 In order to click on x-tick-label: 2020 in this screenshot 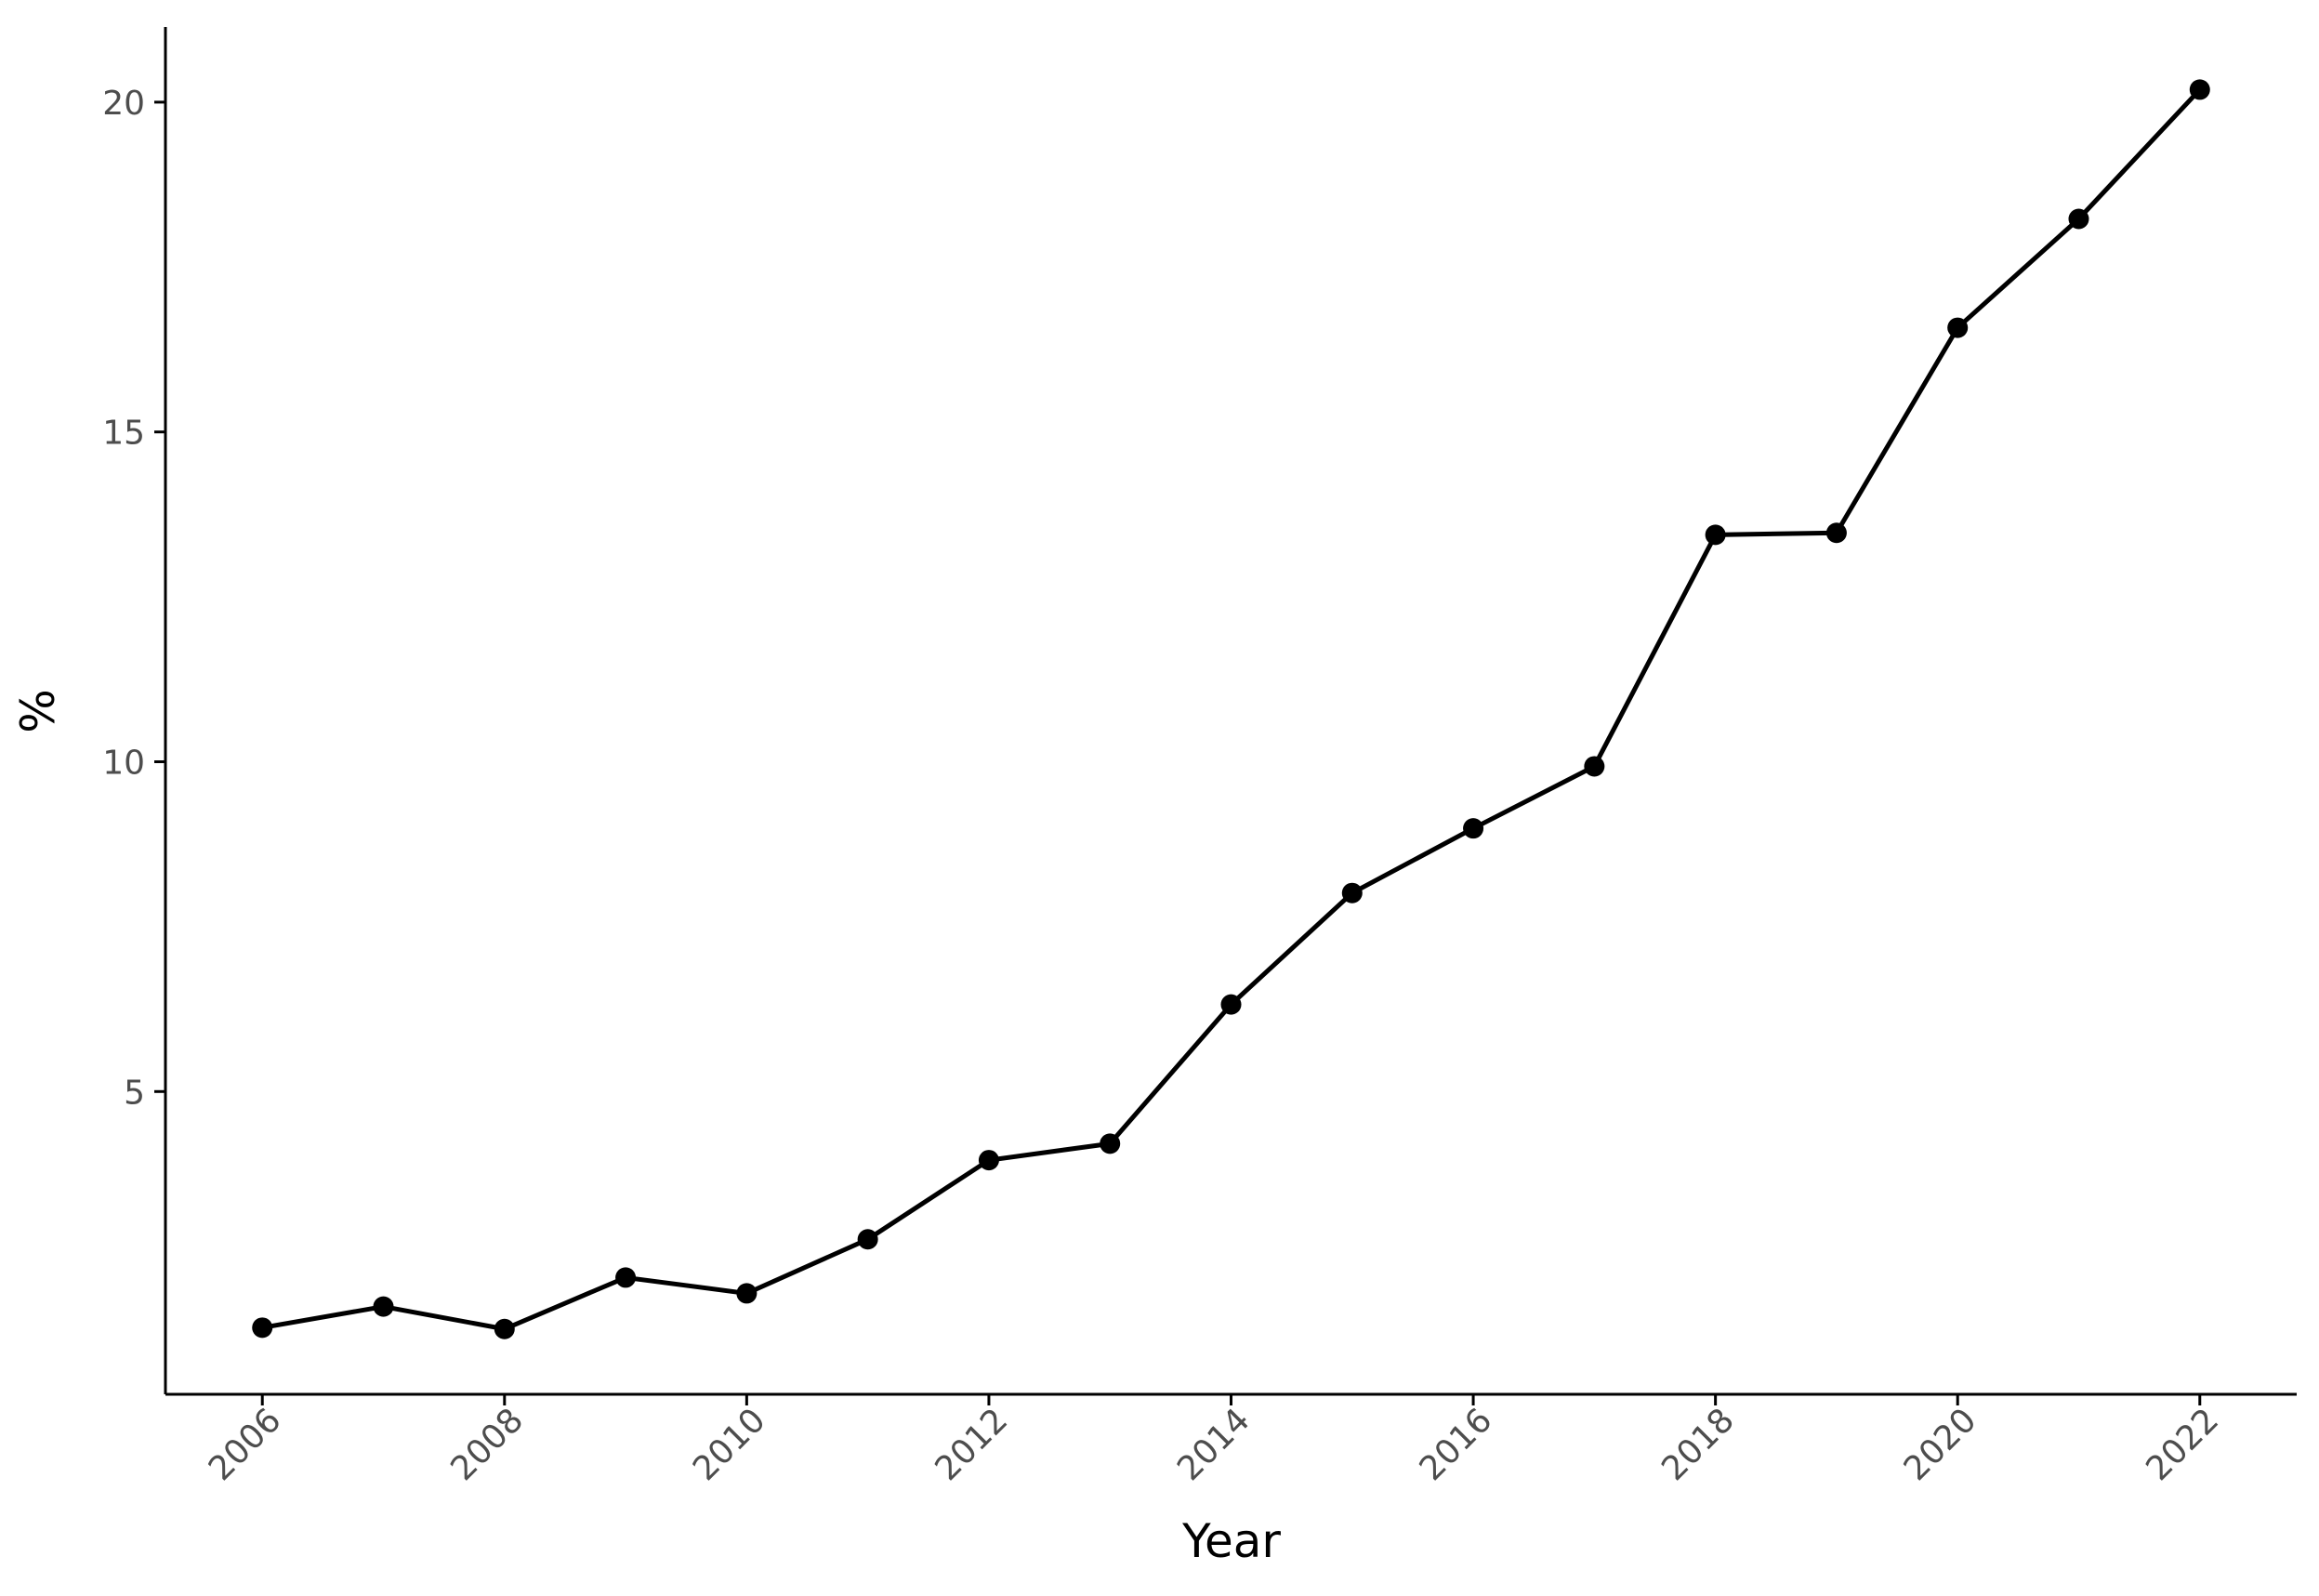, I will do `click(1941, 1444)`.